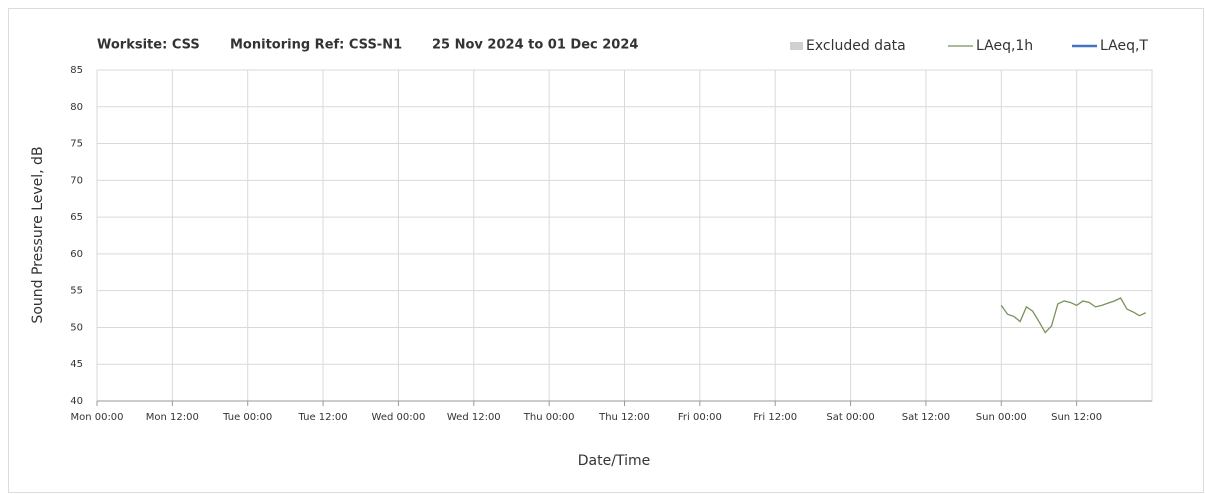 This screenshot has width=1205, height=494. What do you see at coordinates (76, 144) in the screenshot?
I see `y-tick-label: 75` at bounding box center [76, 144].